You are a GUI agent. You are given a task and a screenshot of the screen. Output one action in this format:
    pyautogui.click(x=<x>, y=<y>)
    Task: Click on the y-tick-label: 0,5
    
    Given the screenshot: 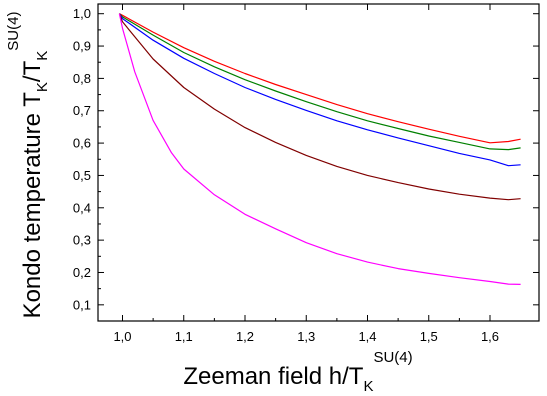 What is the action you would take?
    pyautogui.click(x=82, y=175)
    